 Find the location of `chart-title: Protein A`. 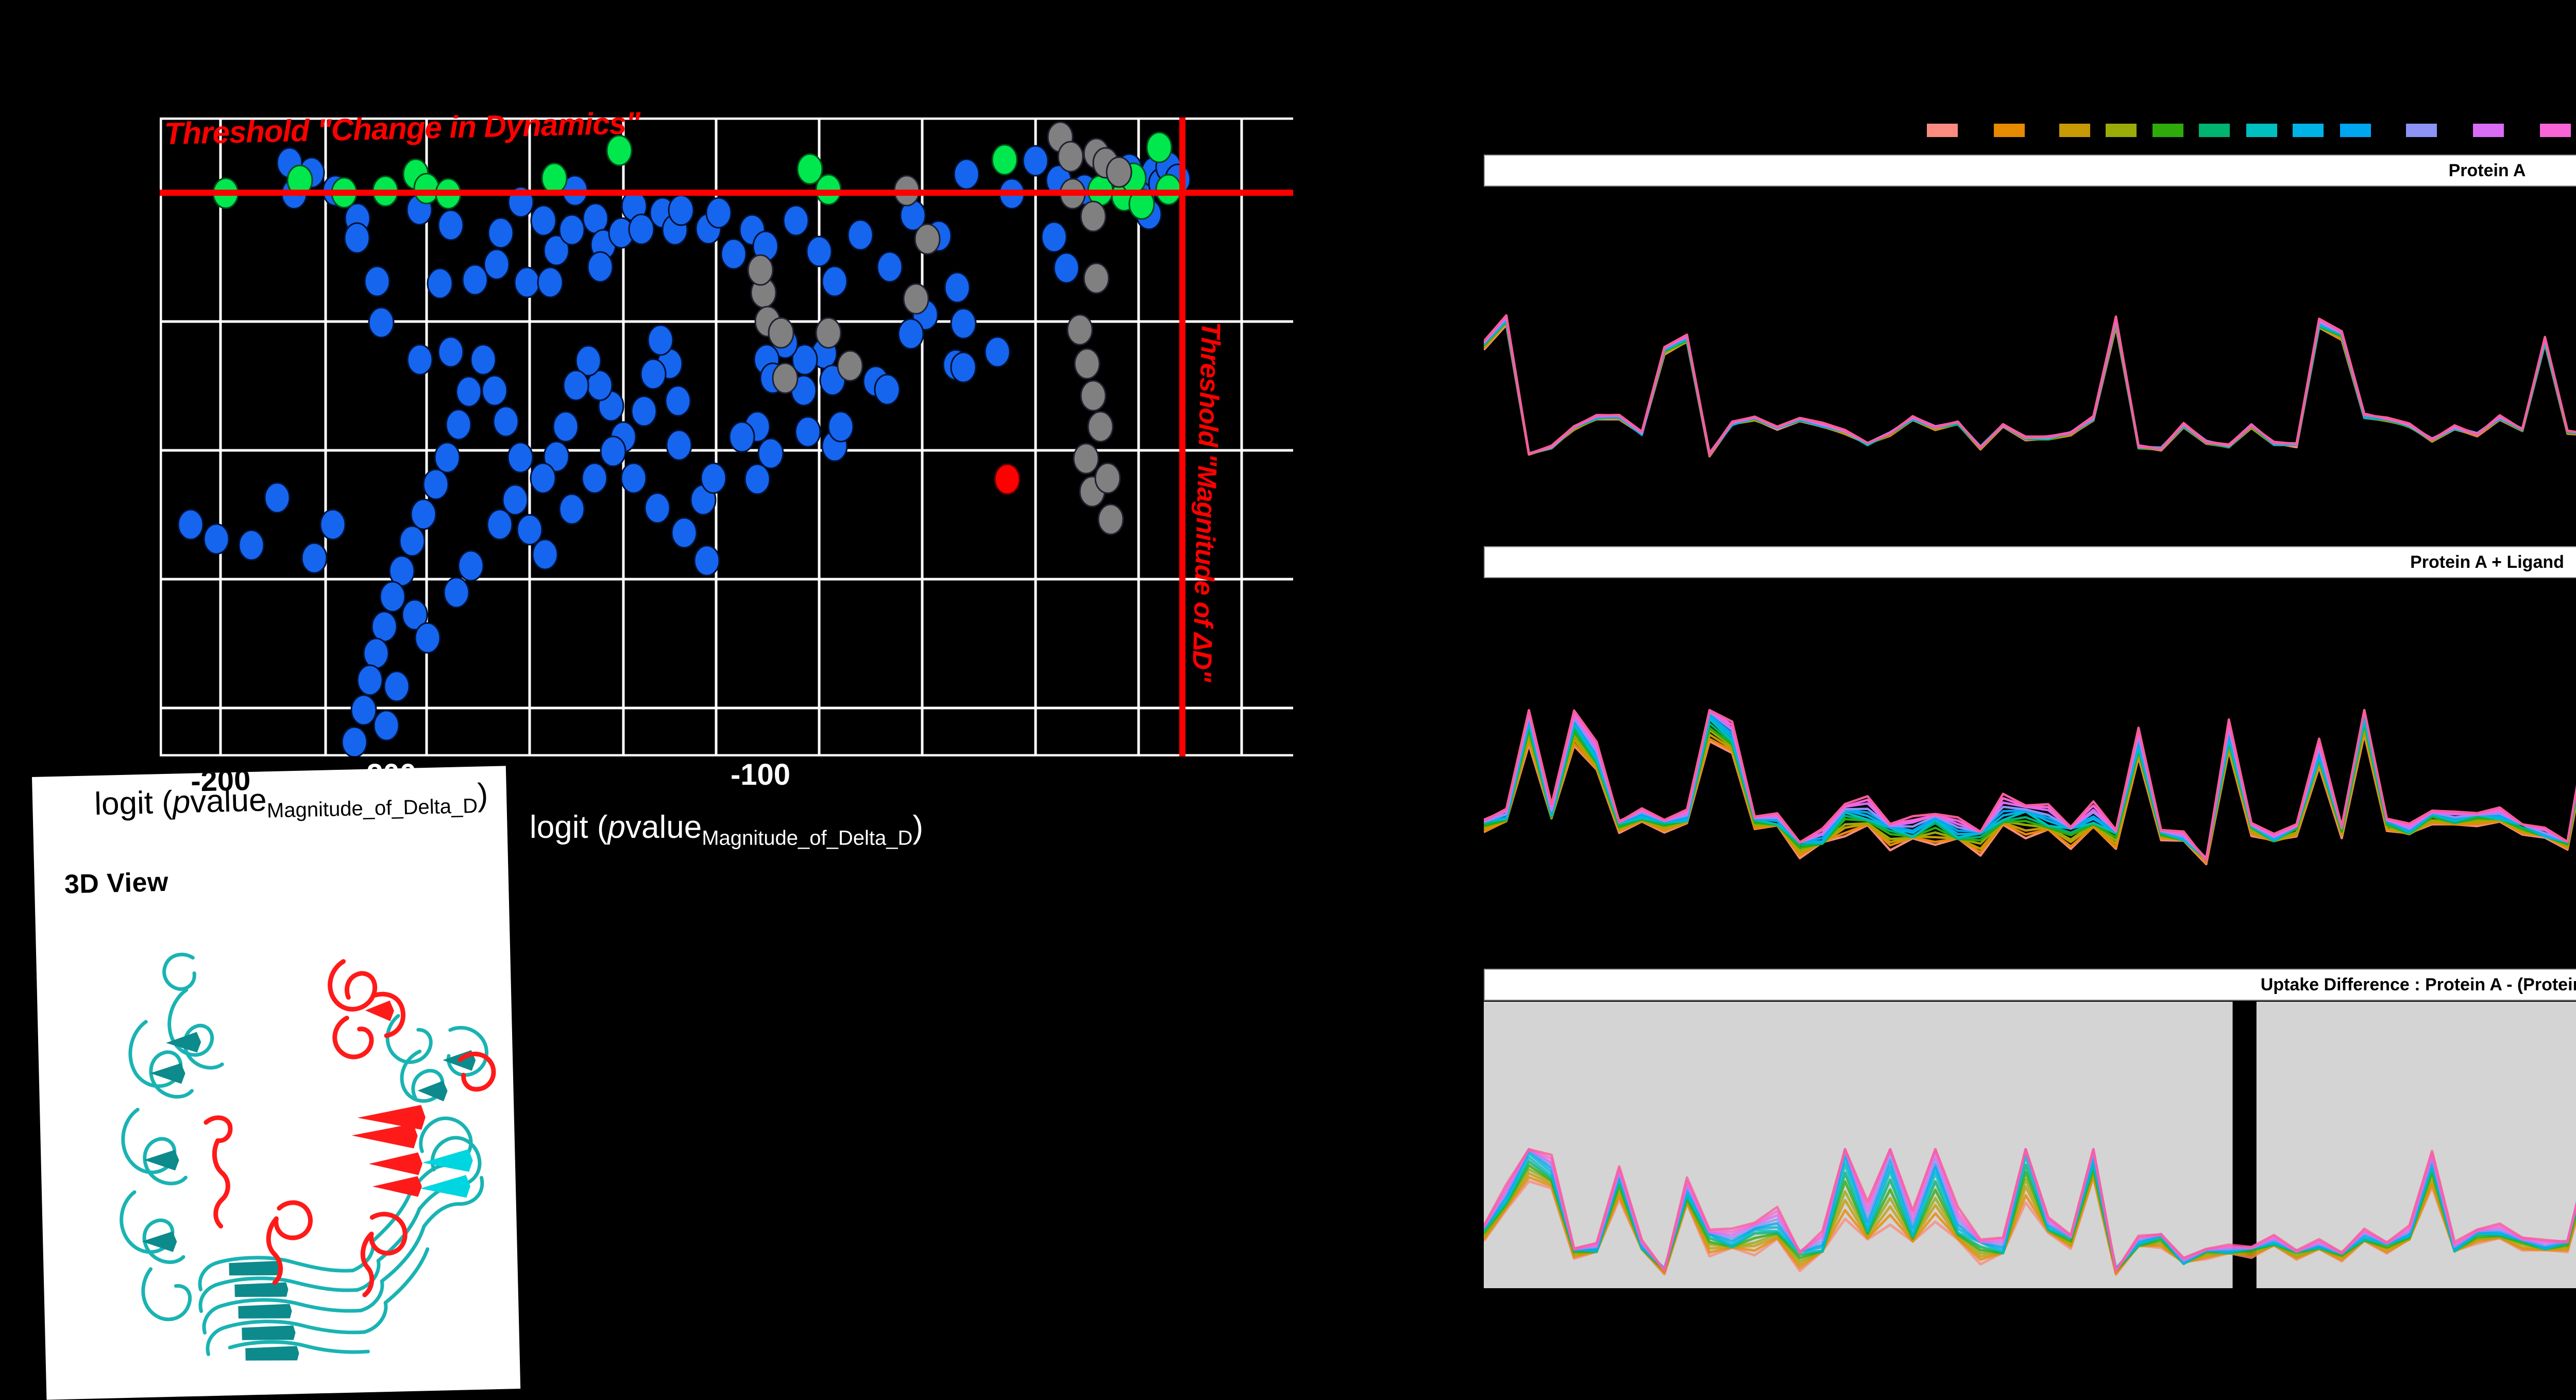

chart-title: Protein A is located at coordinates (2487, 170).